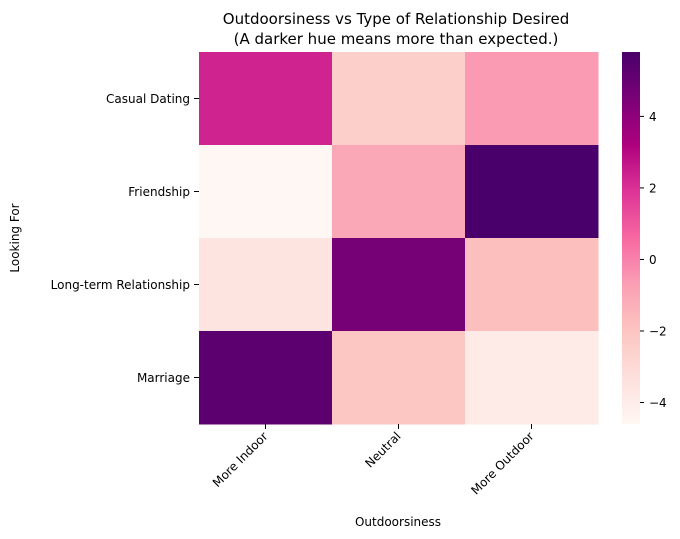 This screenshot has width=680, height=539. What do you see at coordinates (163, 378) in the screenshot?
I see `y-tick-label: Marriage` at bounding box center [163, 378].